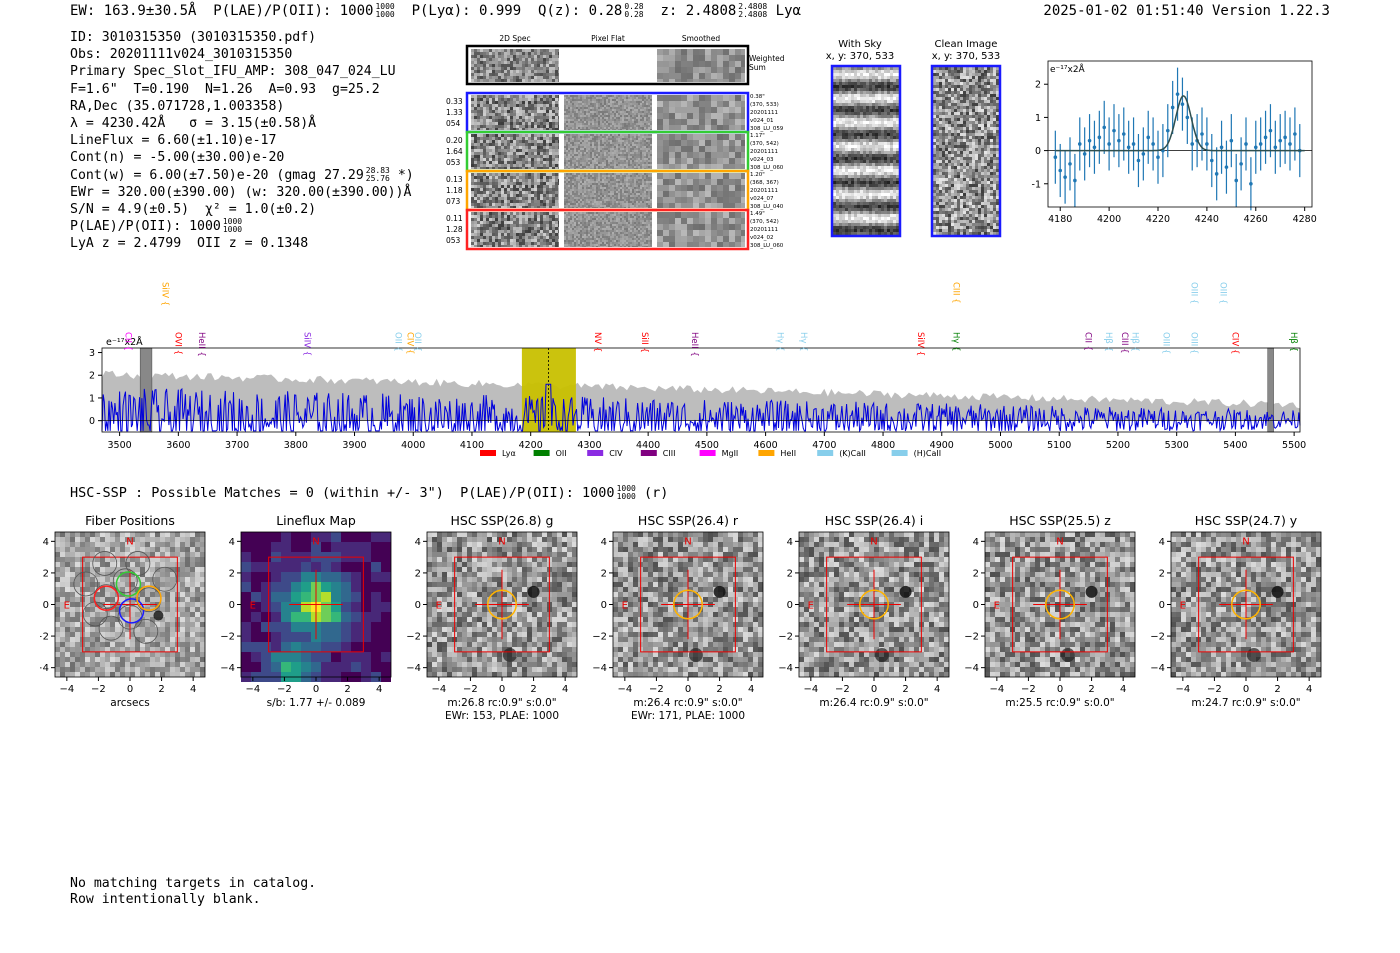  Describe the element at coordinates (966, 151) in the screenshot. I see `clean-frame` at that location.